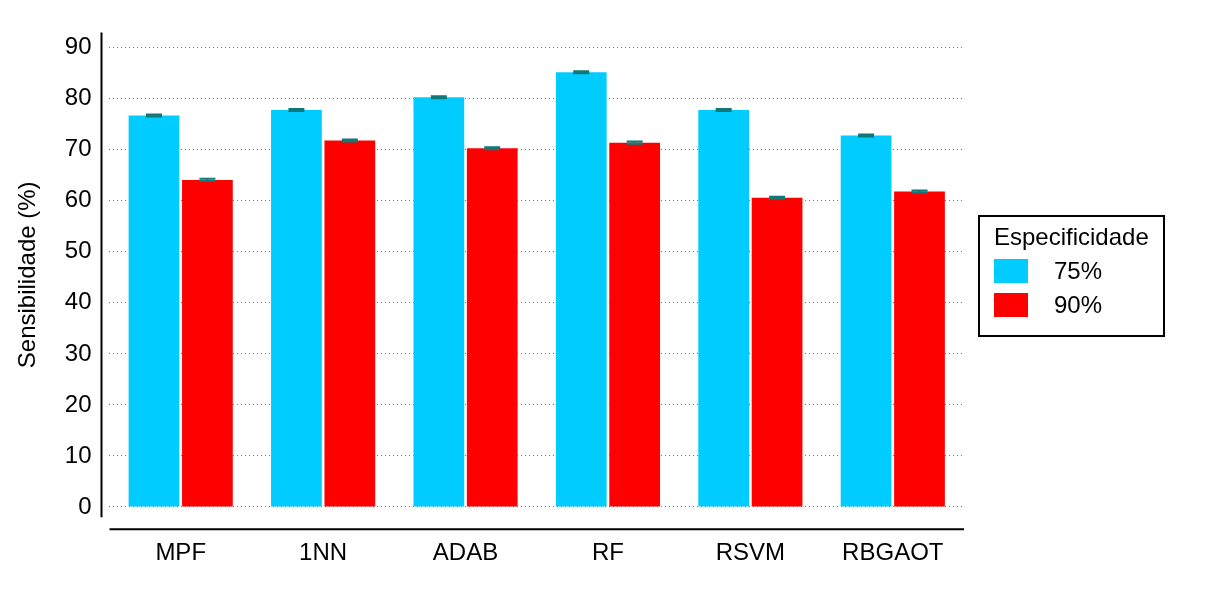 This screenshot has width=1224, height=594. I want to click on legend-title: Especificidade, so click(1071, 237).